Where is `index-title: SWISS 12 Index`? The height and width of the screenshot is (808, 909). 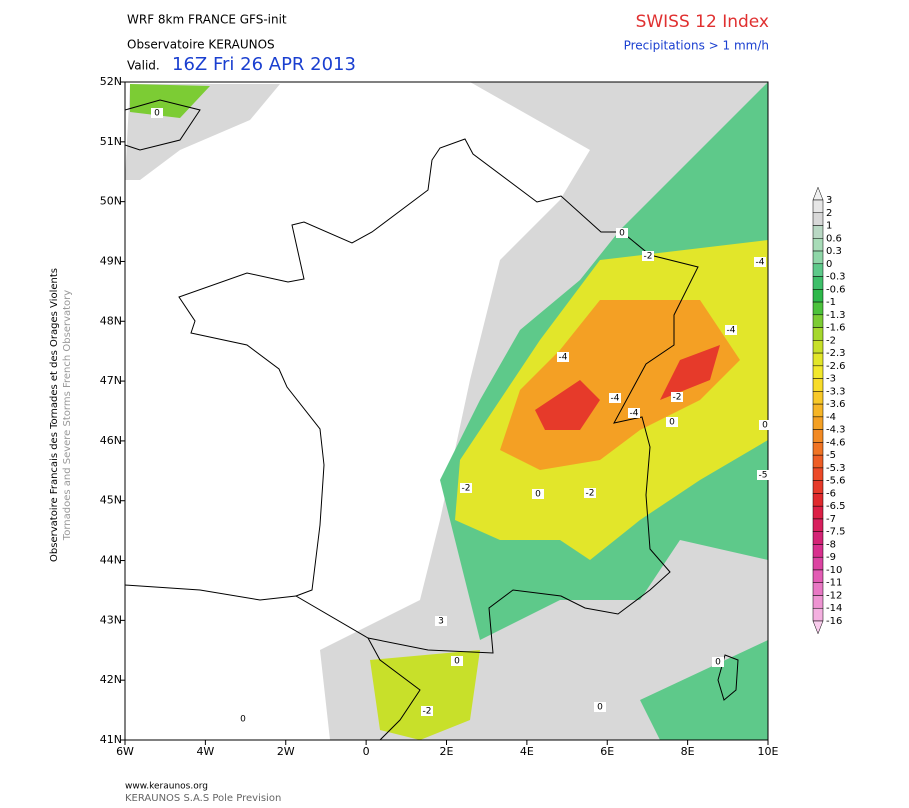
index-title: SWISS 12 Index is located at coordinates (702, 22).